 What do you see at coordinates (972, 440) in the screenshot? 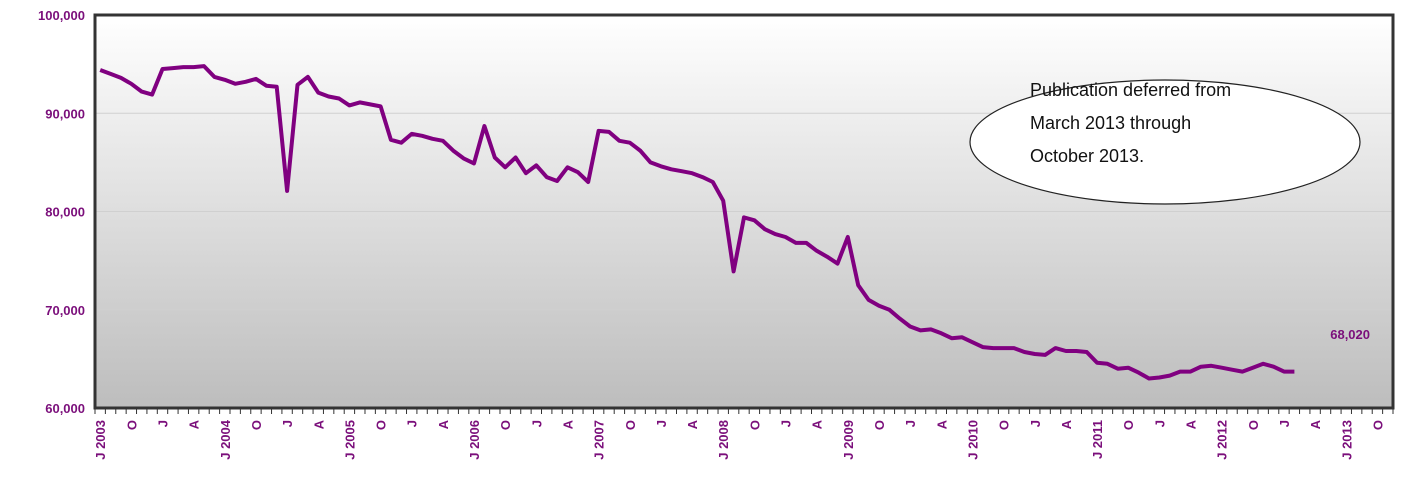
I see `x-tick-label: J 2010` at bounding box center [972, 440].